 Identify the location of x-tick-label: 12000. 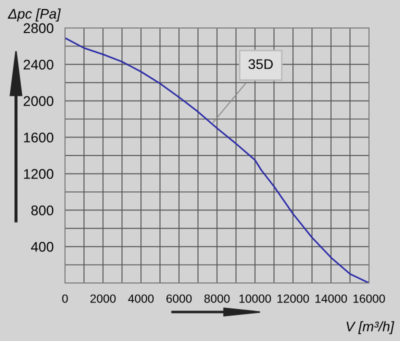
(293, 298).